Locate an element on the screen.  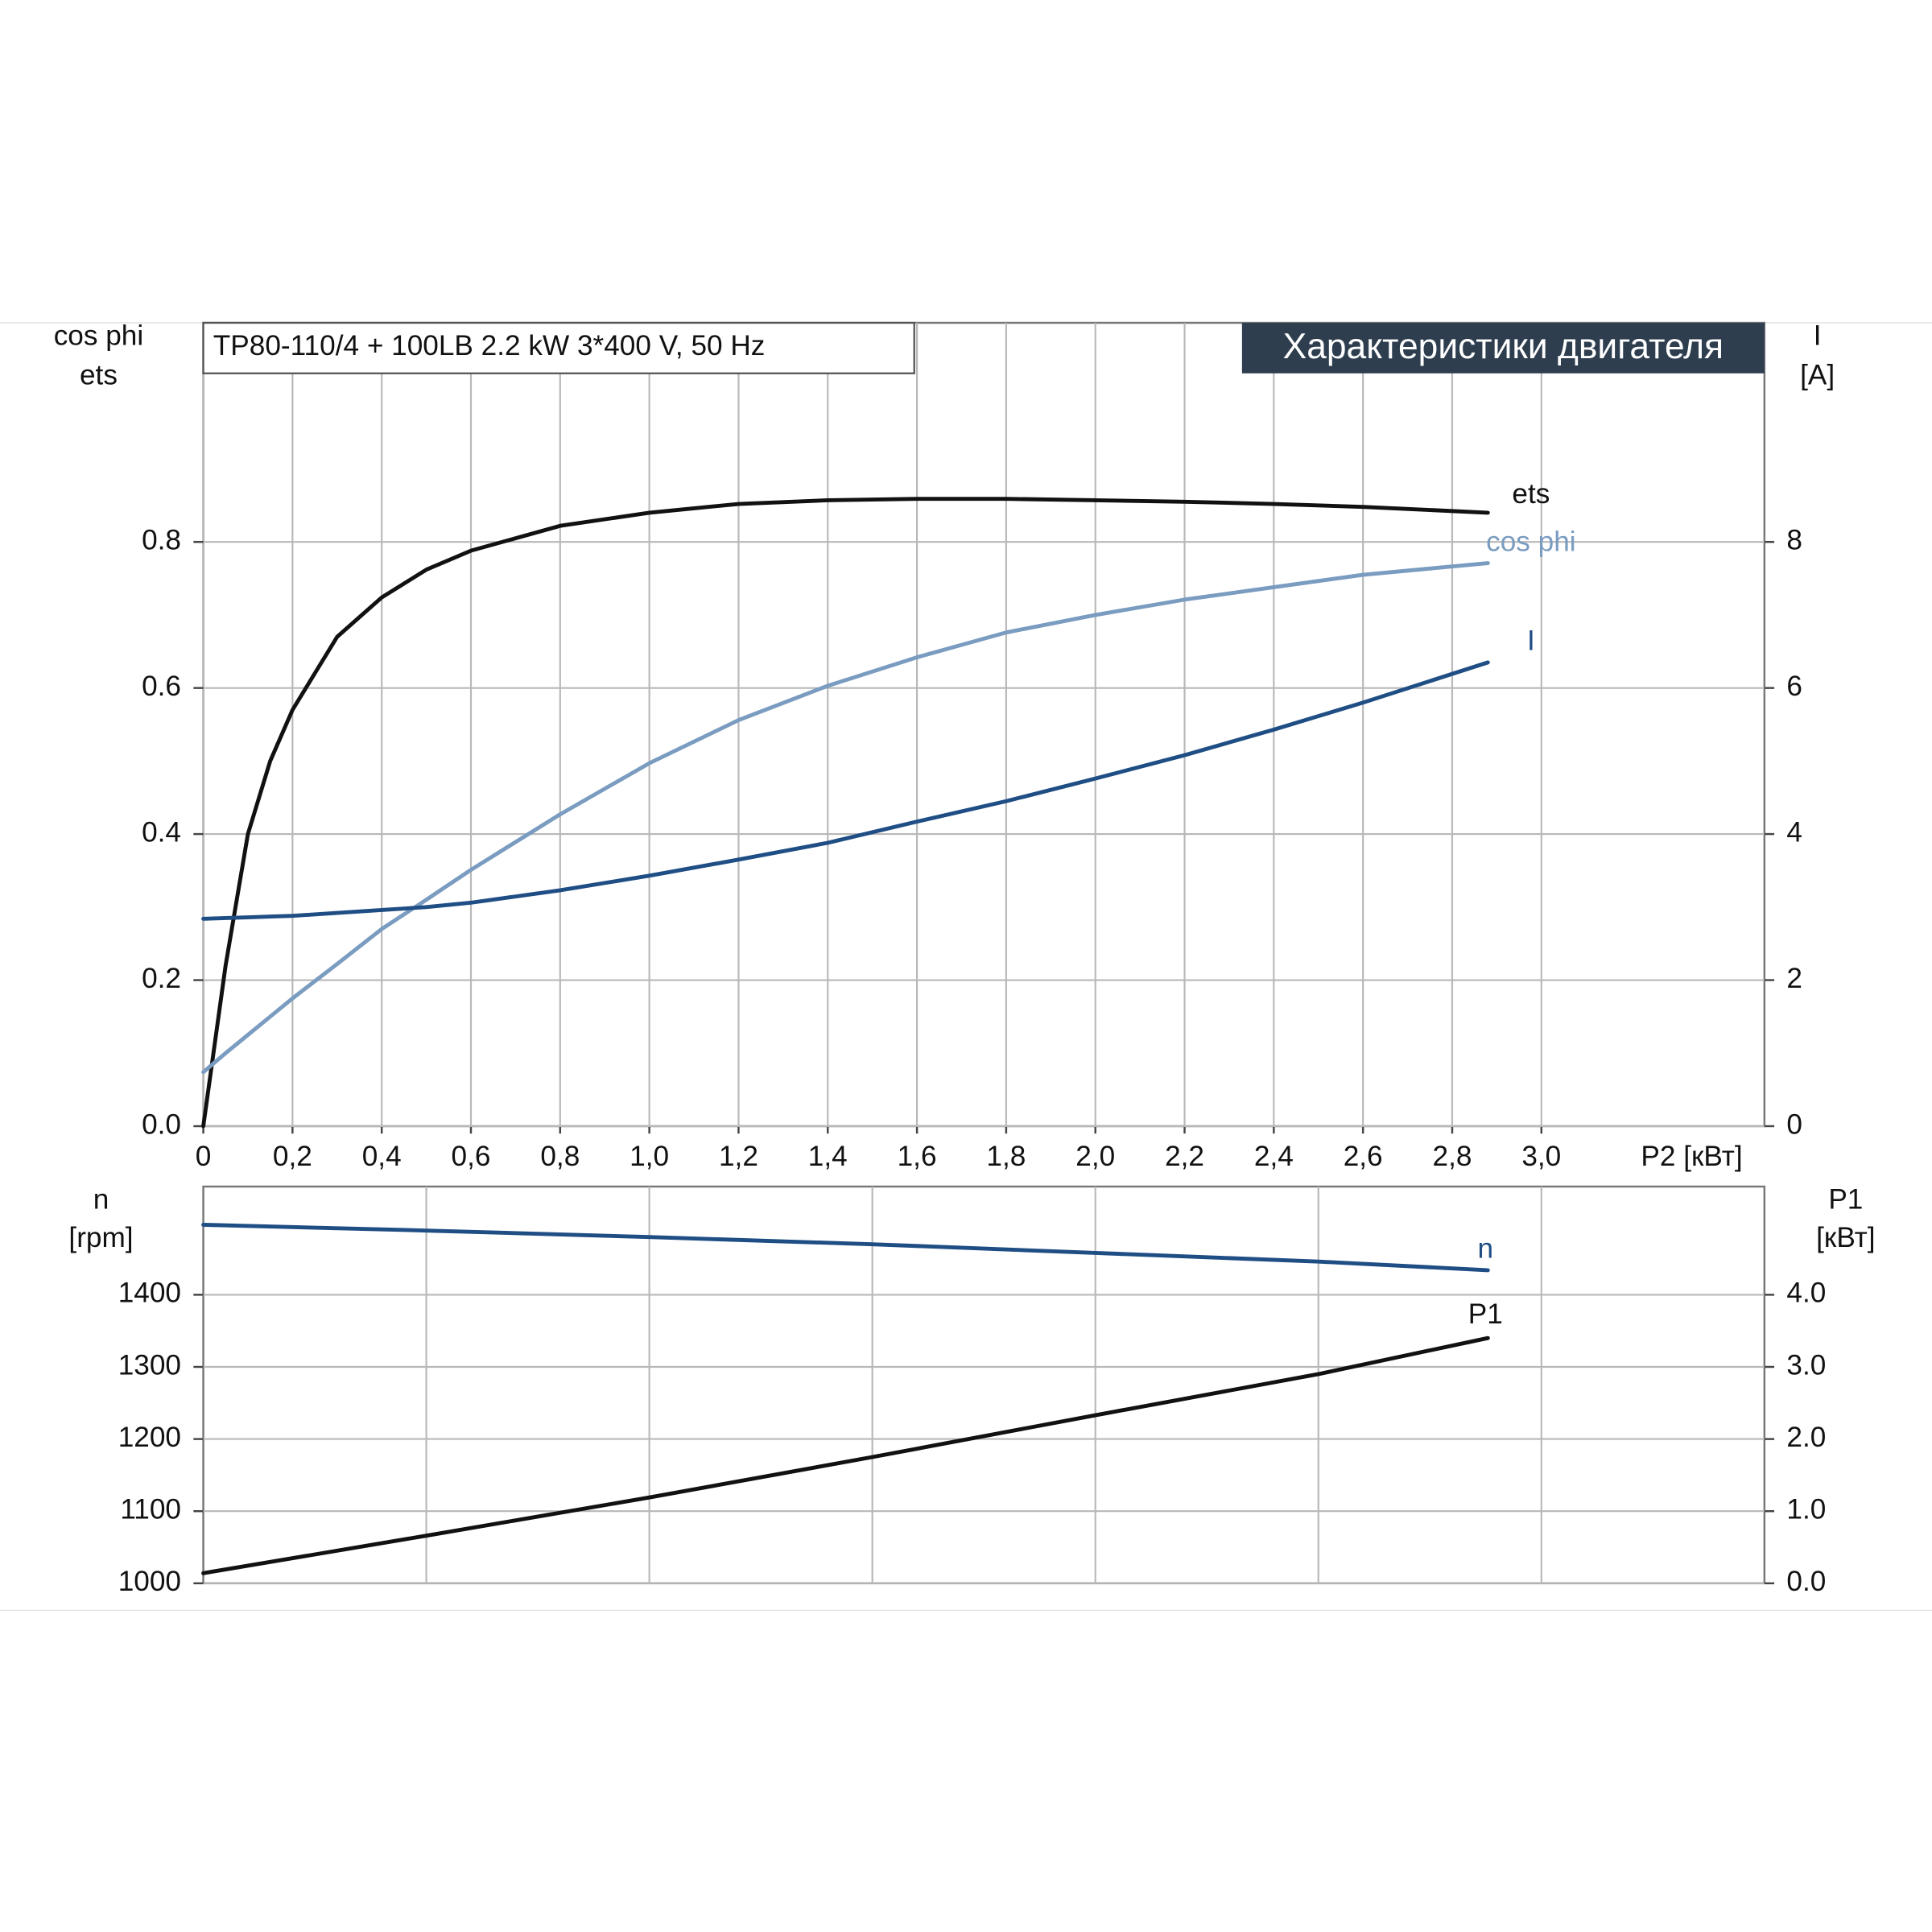
y2-tick-label: 1.0 is located at coordinates (1806, 1509).